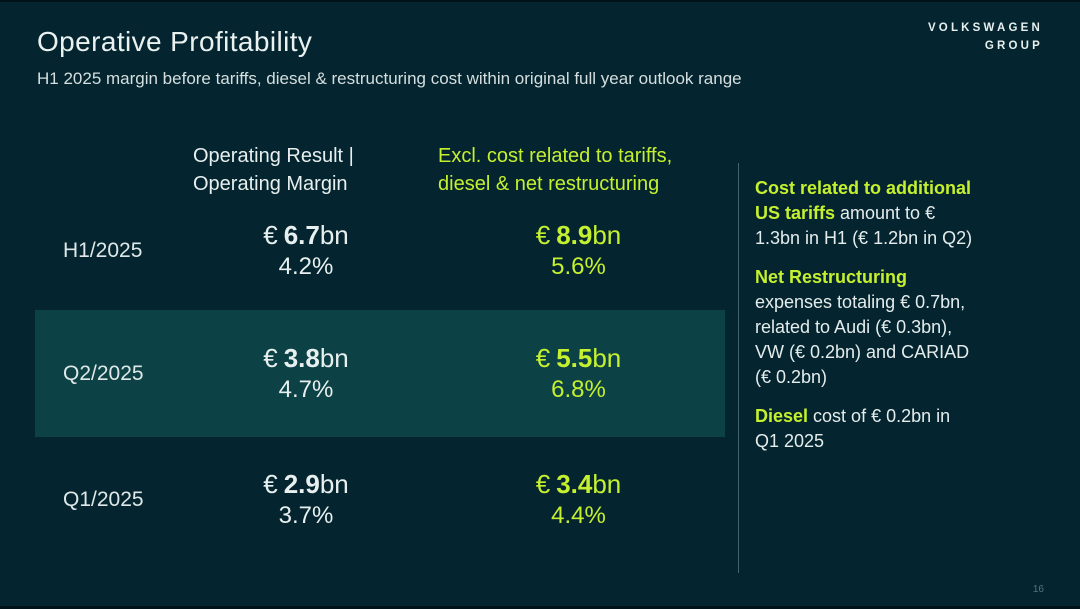 Image resolution: width=1080 pixels, height=609 pixels. I want to click on operating-result-value: €3.8bn, so click(306, 358).